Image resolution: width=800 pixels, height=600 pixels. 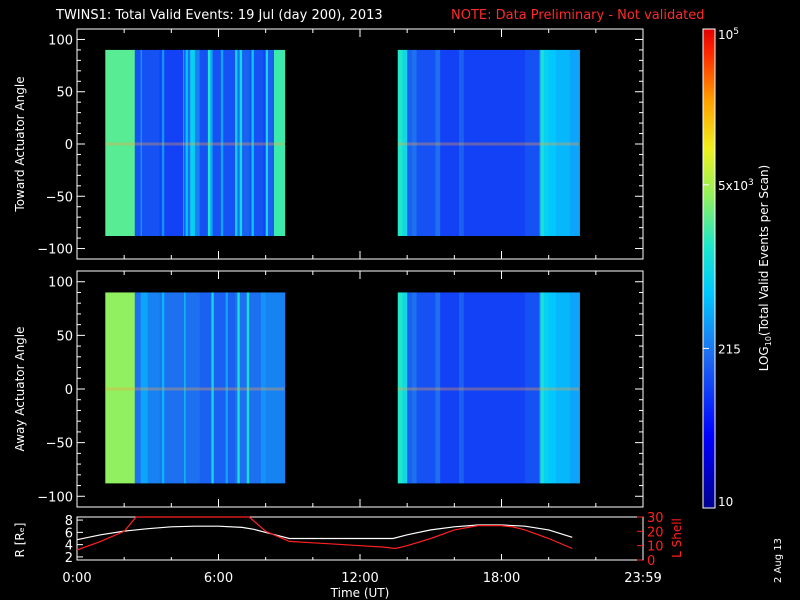 What do you see at coordinates (729, 349) in the screenshot?
I see `colorbar-tick-label: 215` at bounding box center [729, 349].